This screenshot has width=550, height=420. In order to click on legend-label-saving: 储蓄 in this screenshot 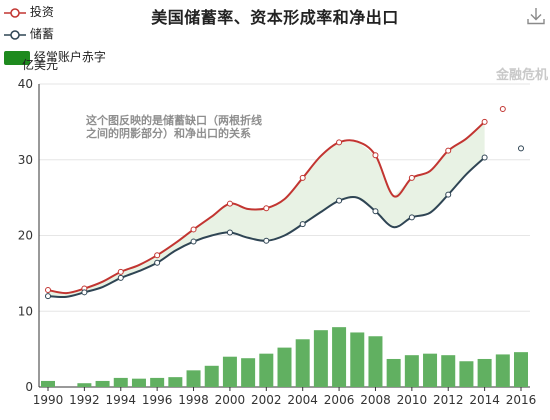, I will do `click(41, 34)`.